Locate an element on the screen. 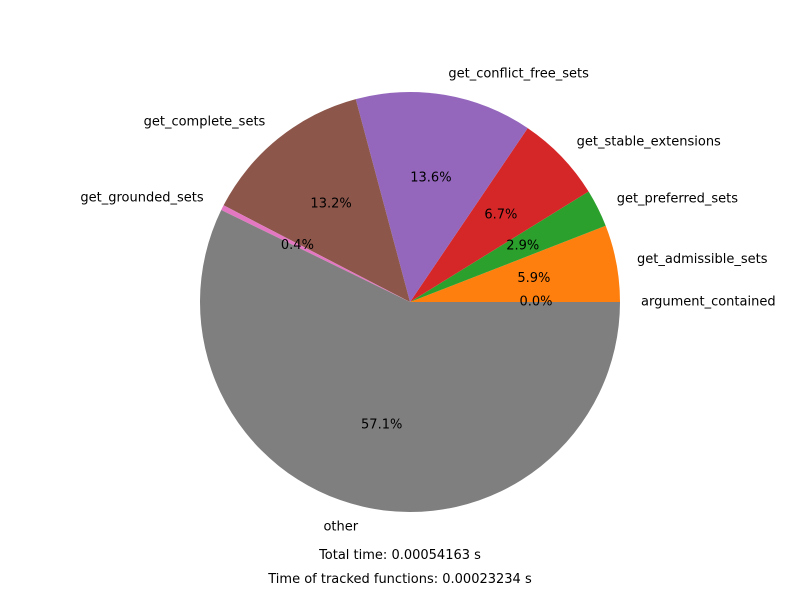 The width and height of the screenshot is (800, 600). slice-pct-other: 57.1% is located at coordinates (381, 424).